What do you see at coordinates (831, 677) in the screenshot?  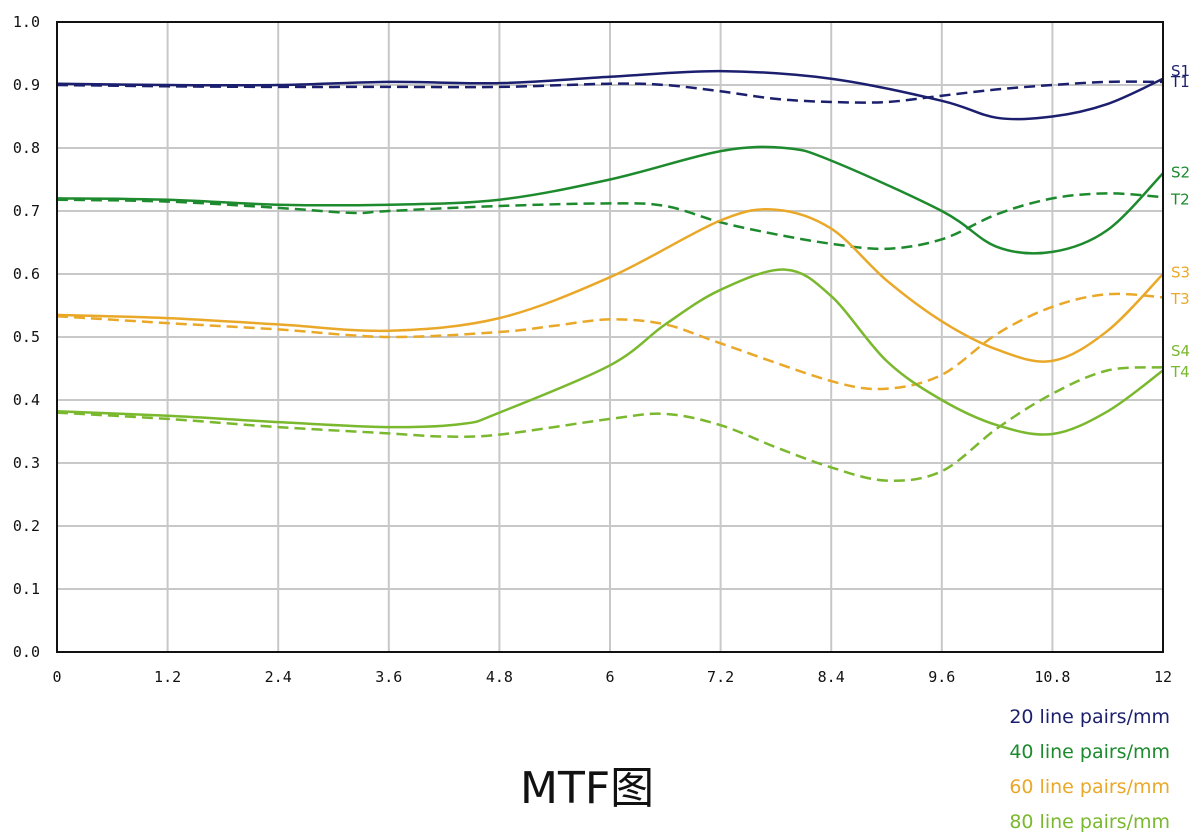 I see `x-tick-label-7: 8.4` at bounding box center [831, 677].